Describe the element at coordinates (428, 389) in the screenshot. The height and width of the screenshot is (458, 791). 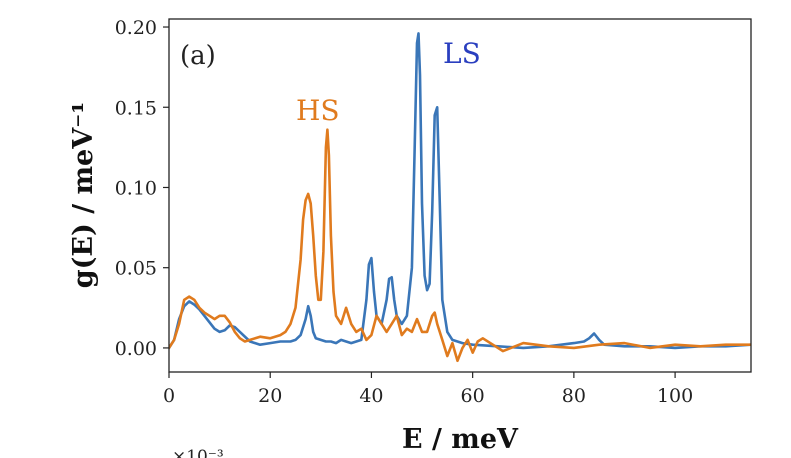
I see `x-axis-ticks: 0 20 40 60 80 100` at that location.